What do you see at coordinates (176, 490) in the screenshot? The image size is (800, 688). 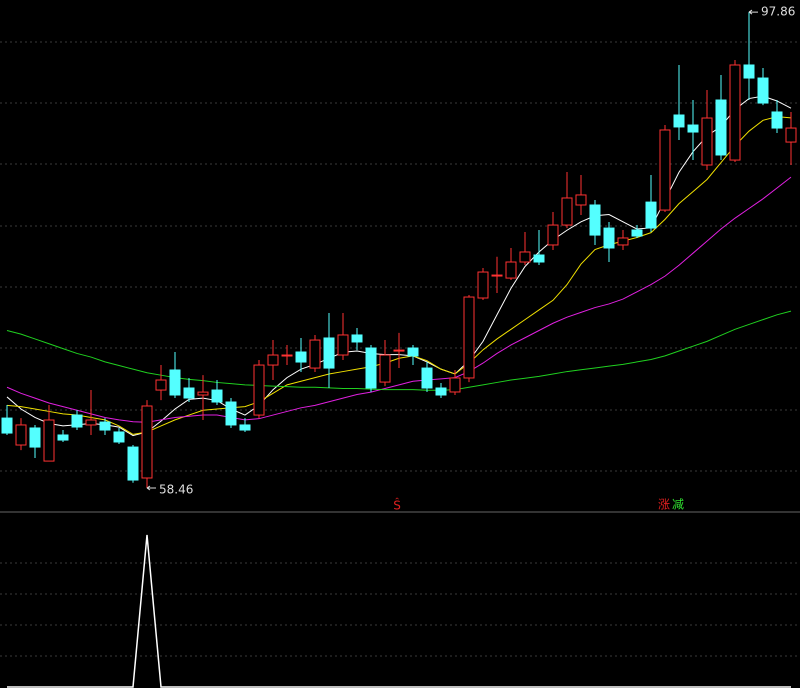 I see `min-price-label: 58.46` at bounding box center [176, 490].